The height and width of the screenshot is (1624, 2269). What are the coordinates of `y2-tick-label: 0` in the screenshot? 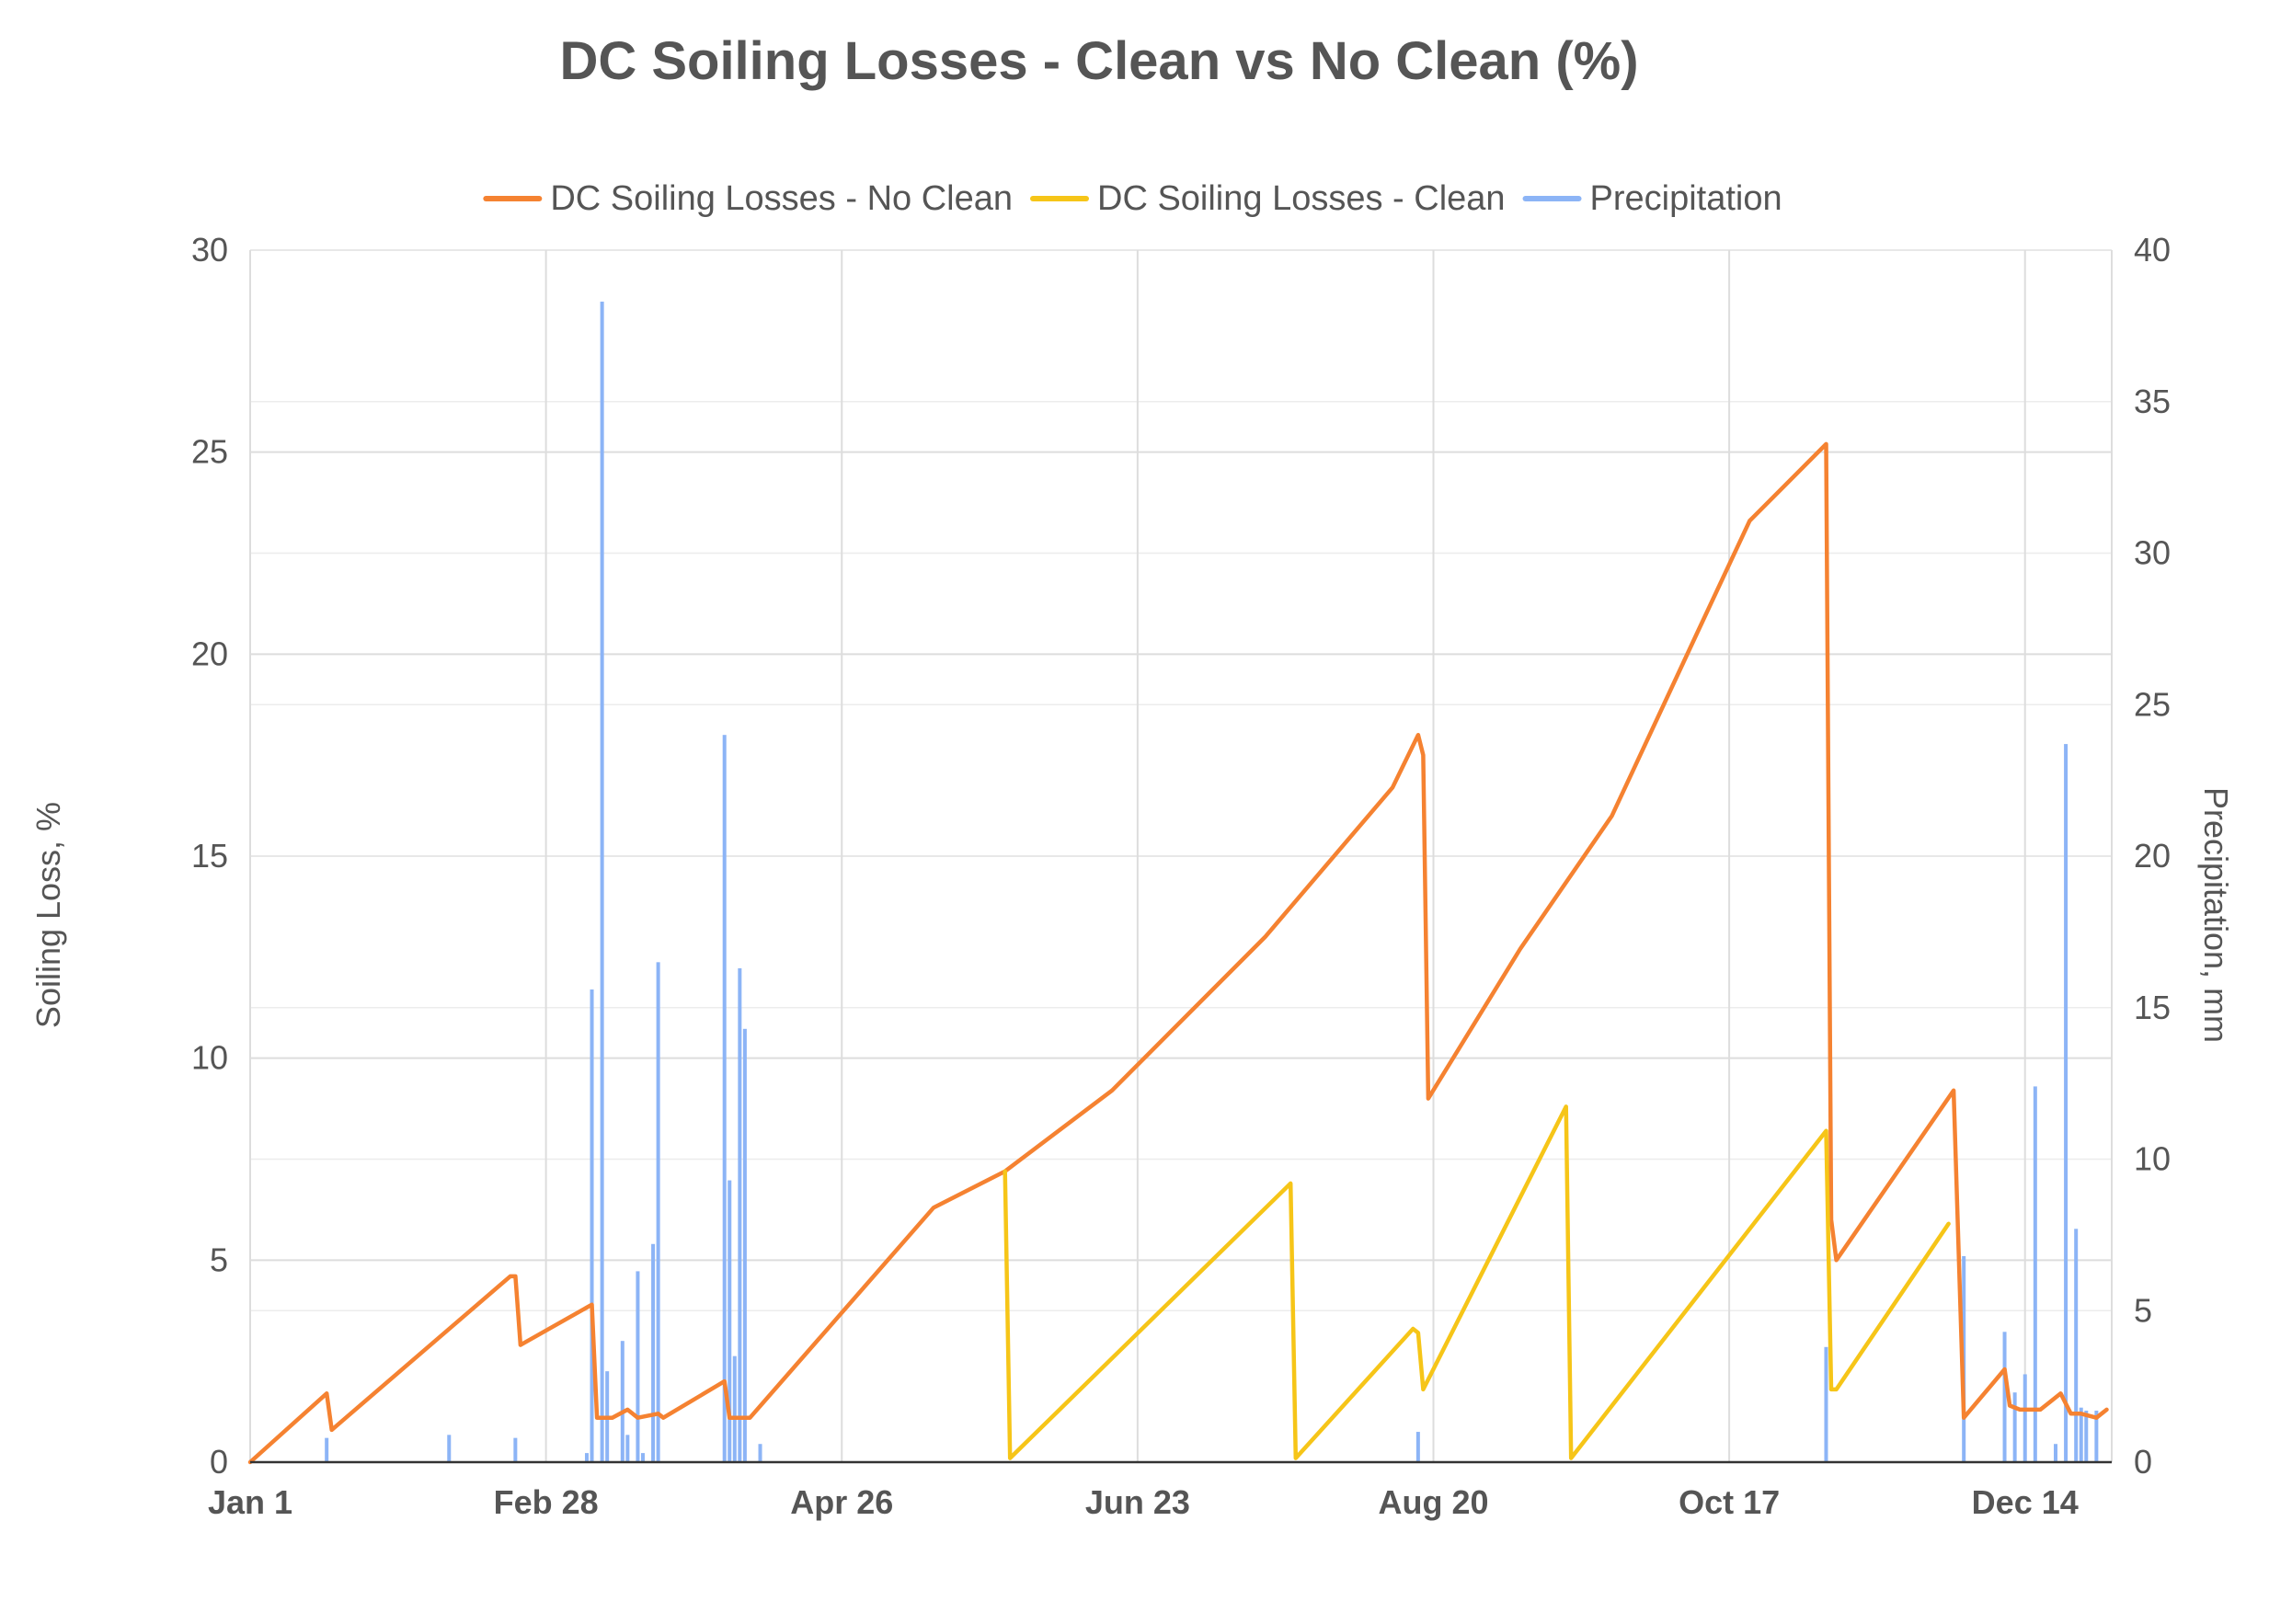 It's located at (2143, 1462).